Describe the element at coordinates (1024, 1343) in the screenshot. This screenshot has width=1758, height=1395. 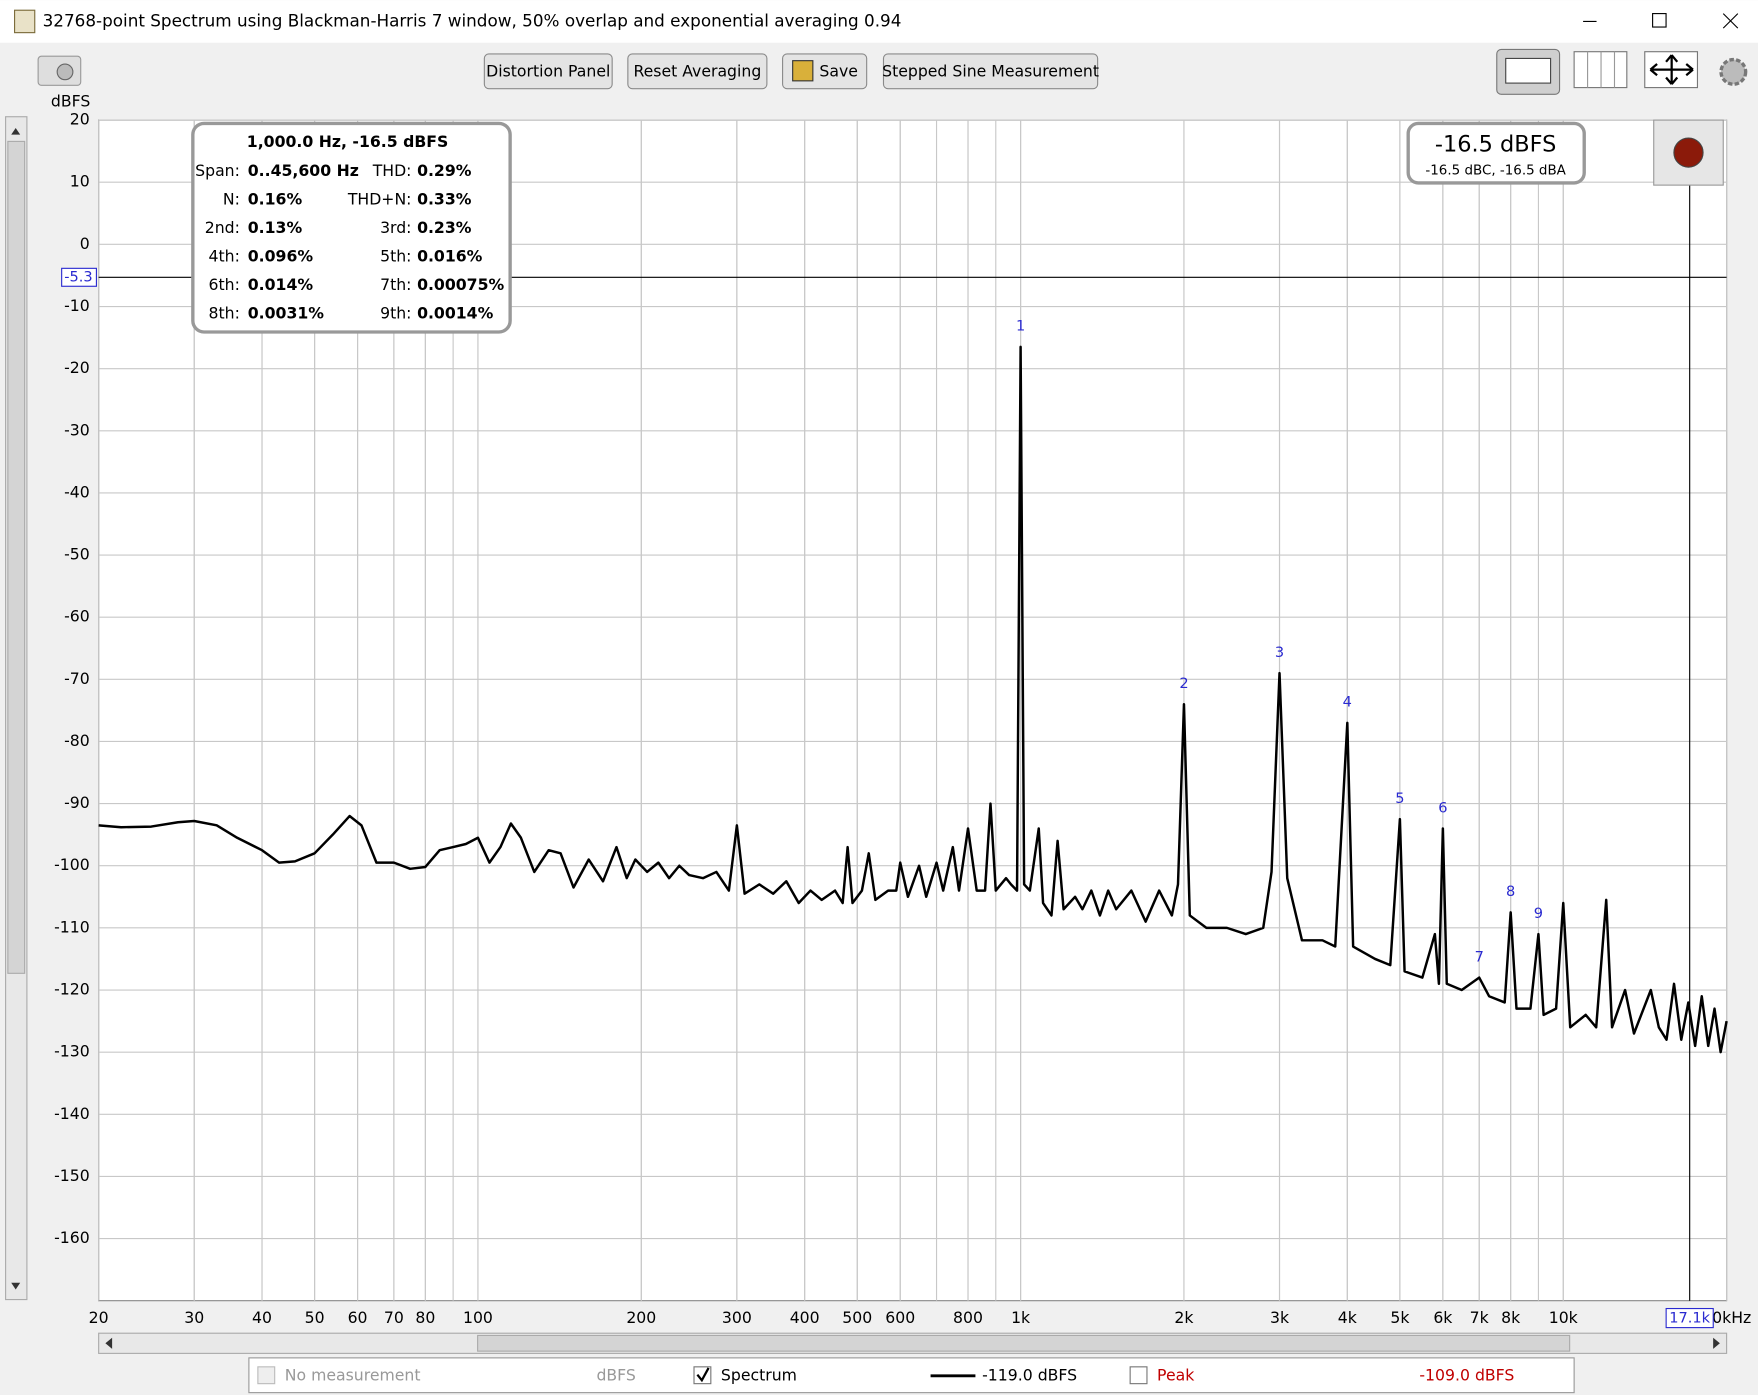
I see `h-scroll-thumb` at that location.